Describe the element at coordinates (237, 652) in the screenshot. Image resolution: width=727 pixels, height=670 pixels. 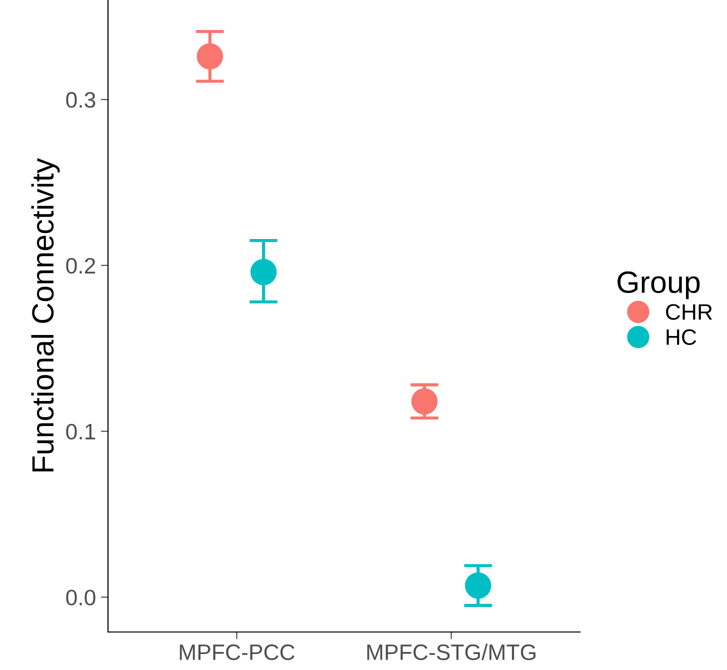
I see `x-tick-label: MPFC-PCC` at that location.